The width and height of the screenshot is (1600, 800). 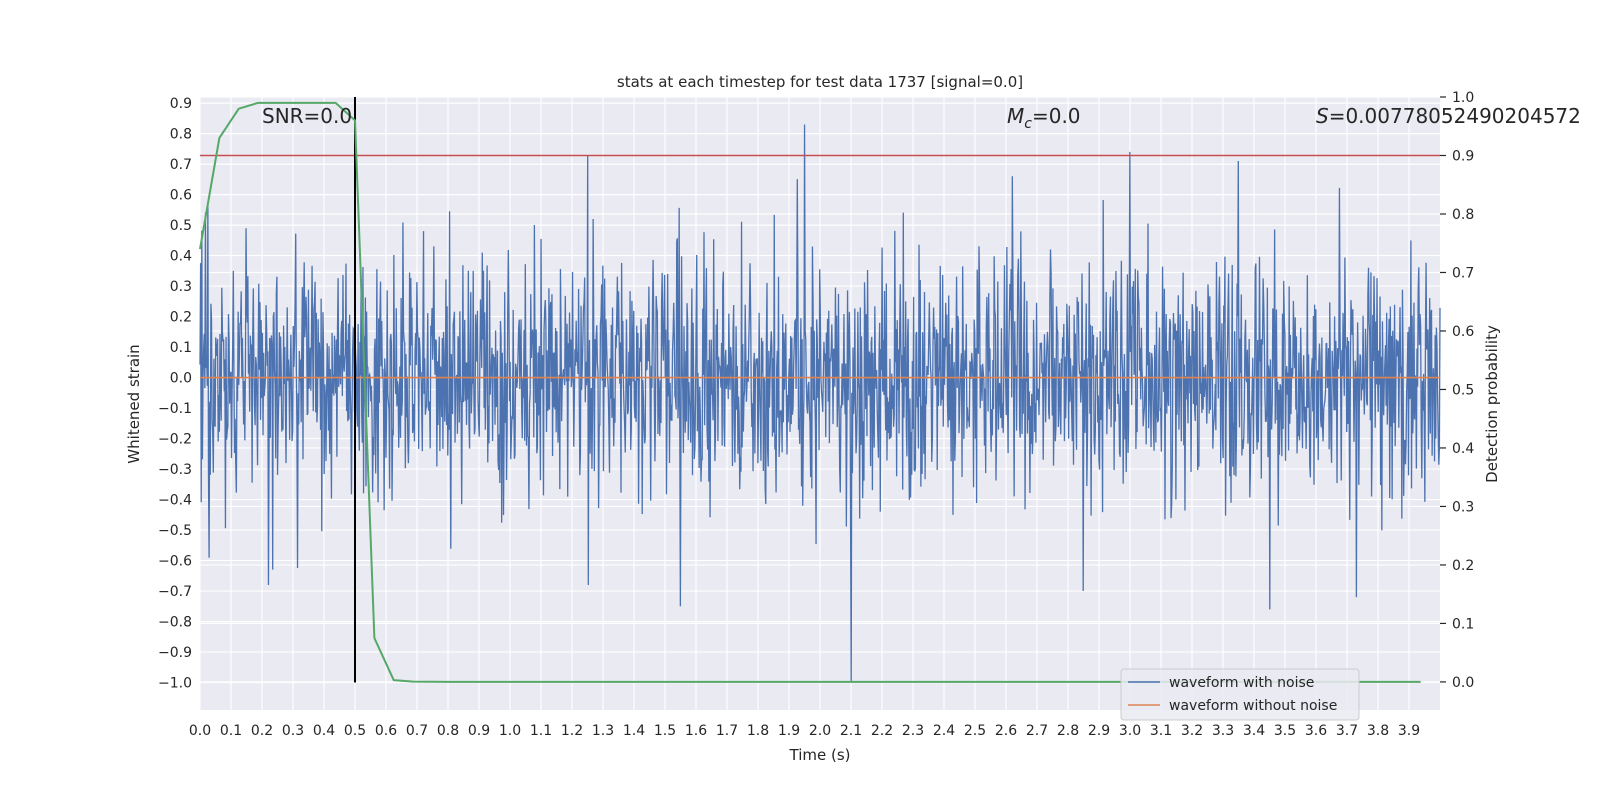 What do you see at coordinates (175, 409) in the screenshot?
I see `y-tick-label: −0.1` at bounding box center [175, 409].